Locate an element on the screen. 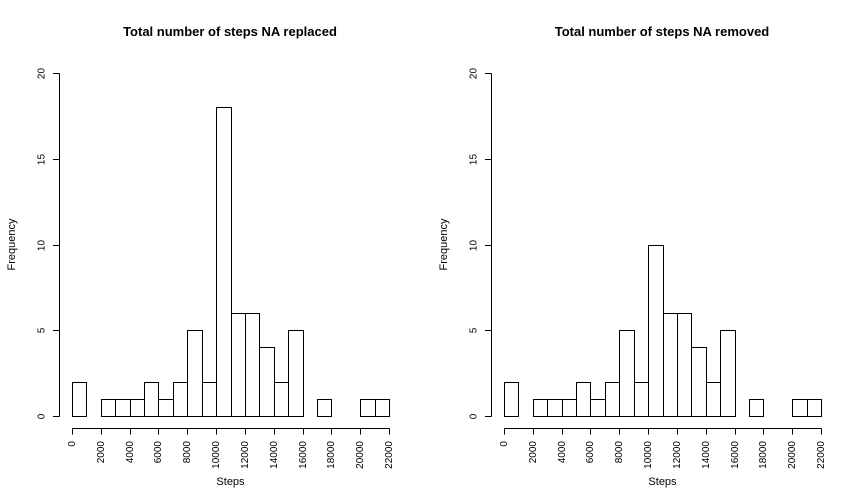 The width and height of the screenshot is (864, 504). chart-title: Total number of steps NA replaced is located at coordinates (230, 31).